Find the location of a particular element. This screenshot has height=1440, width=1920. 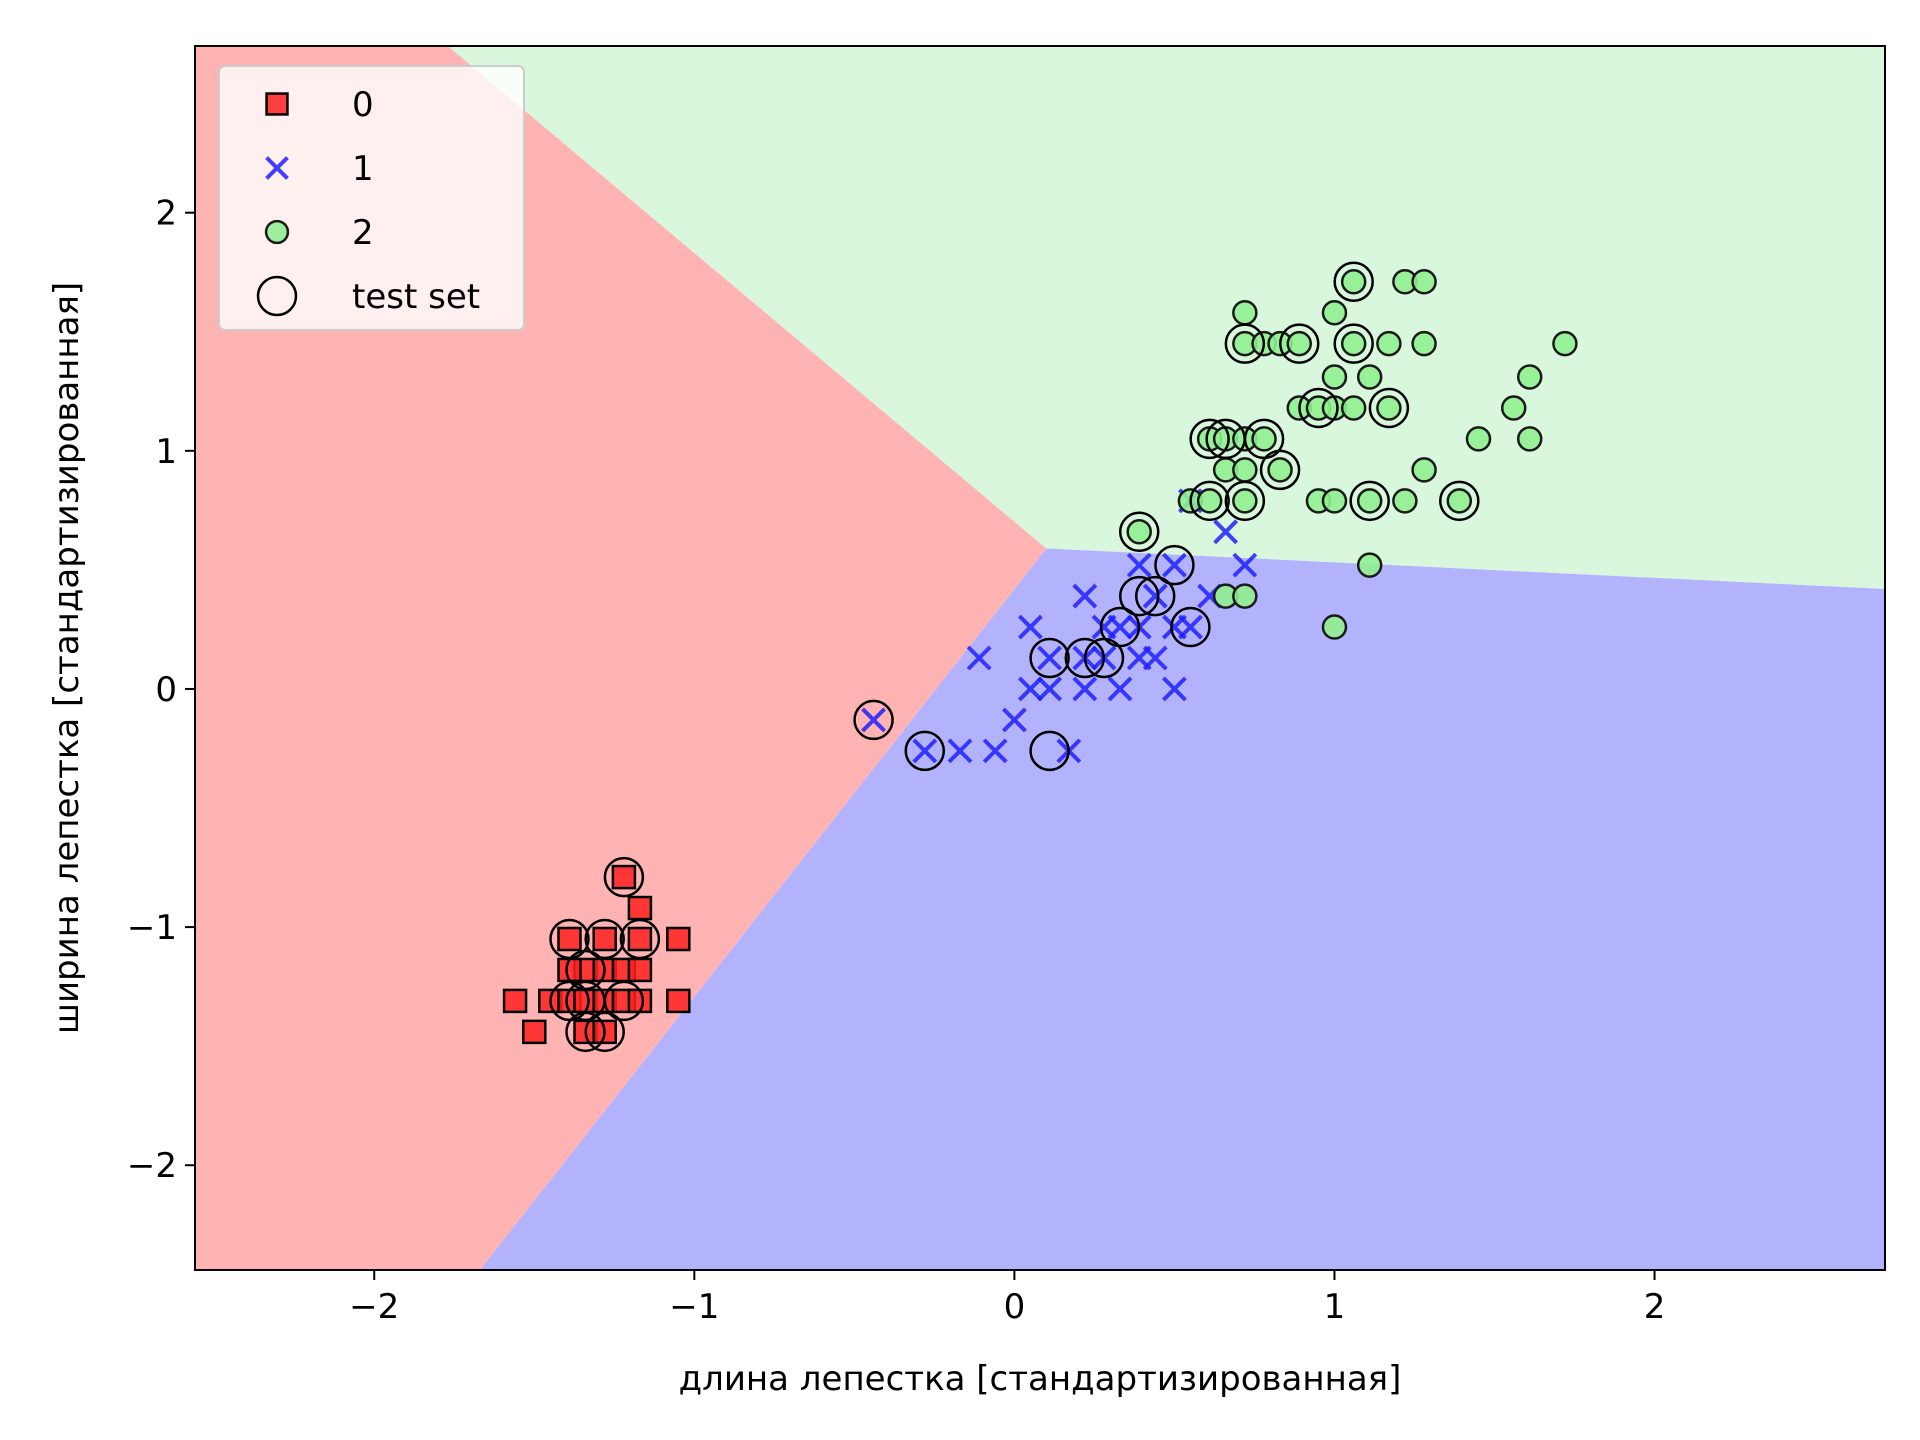

x-tick-label: −2 is located at coordinates (374, 1307).